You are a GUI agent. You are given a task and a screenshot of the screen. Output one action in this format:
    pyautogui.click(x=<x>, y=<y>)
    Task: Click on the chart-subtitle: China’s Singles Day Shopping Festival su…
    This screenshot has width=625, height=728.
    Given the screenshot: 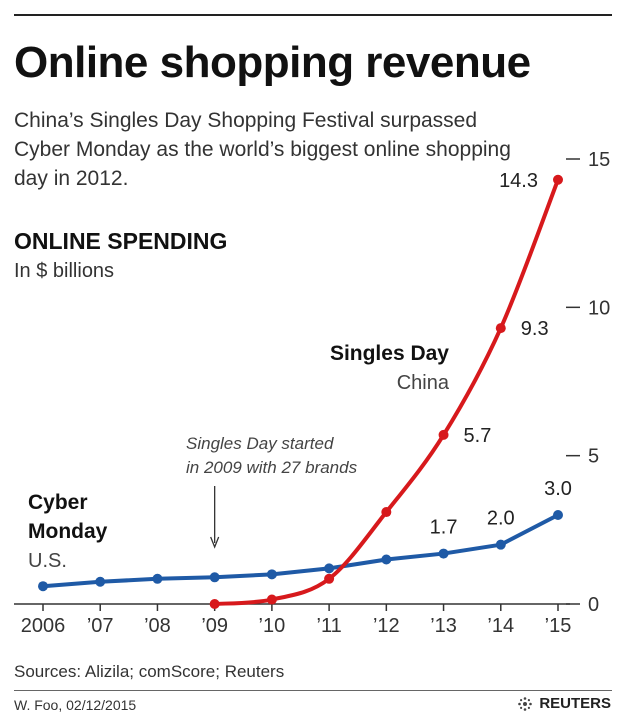 What is the action you would take?
    pyautogui.click(x=262, y=149)
    